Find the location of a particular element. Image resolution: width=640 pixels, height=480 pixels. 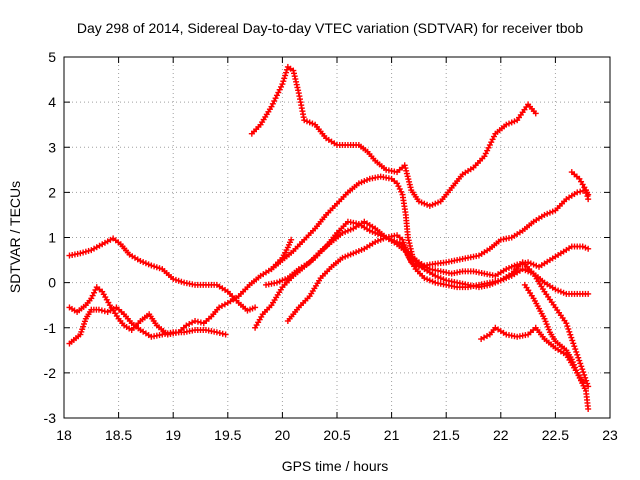

y-tick-label: 2 is located at coordinates (52, 192).